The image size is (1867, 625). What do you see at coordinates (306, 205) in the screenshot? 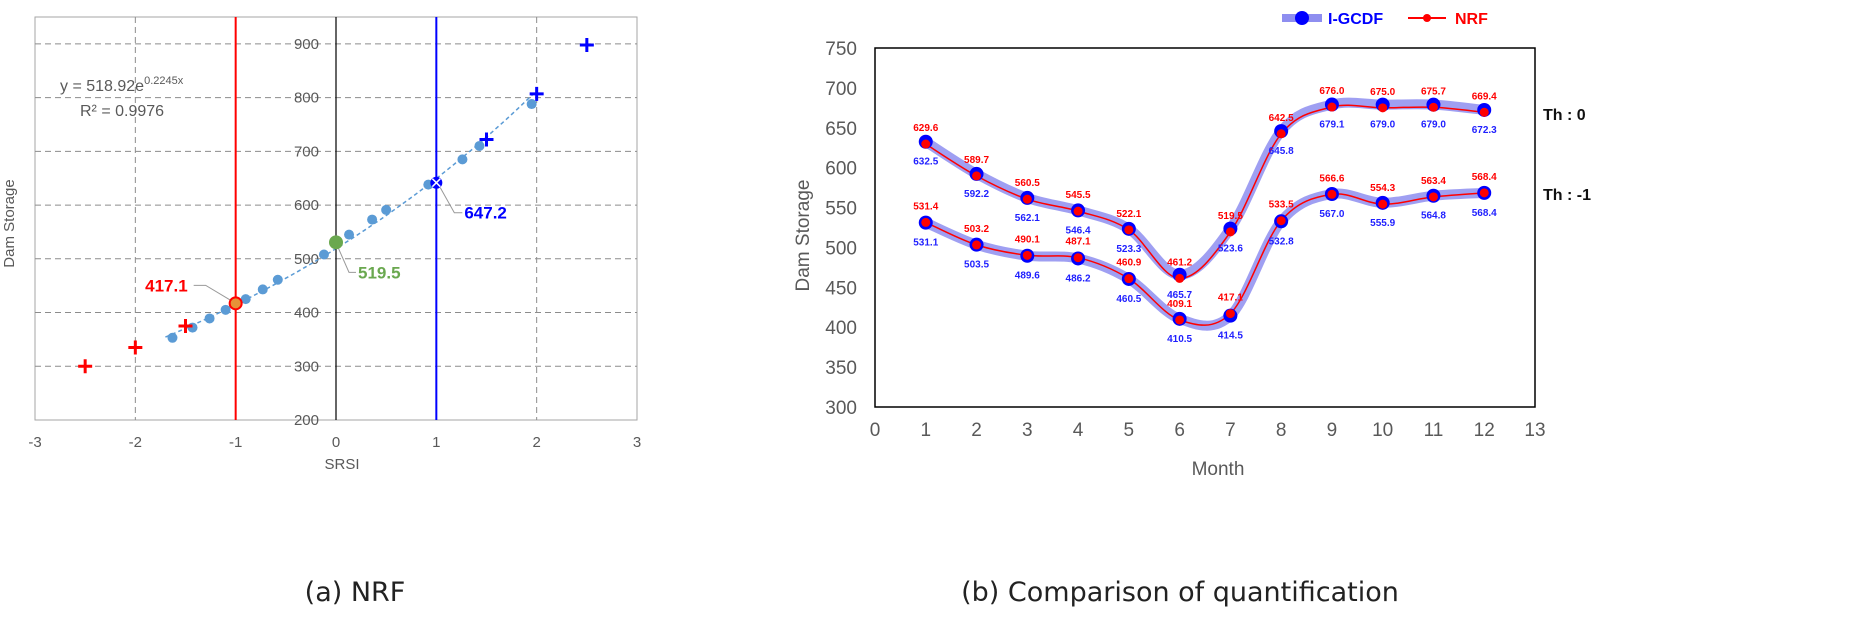
I see `y-tick-label: 600` at bounding box center [306, 205].